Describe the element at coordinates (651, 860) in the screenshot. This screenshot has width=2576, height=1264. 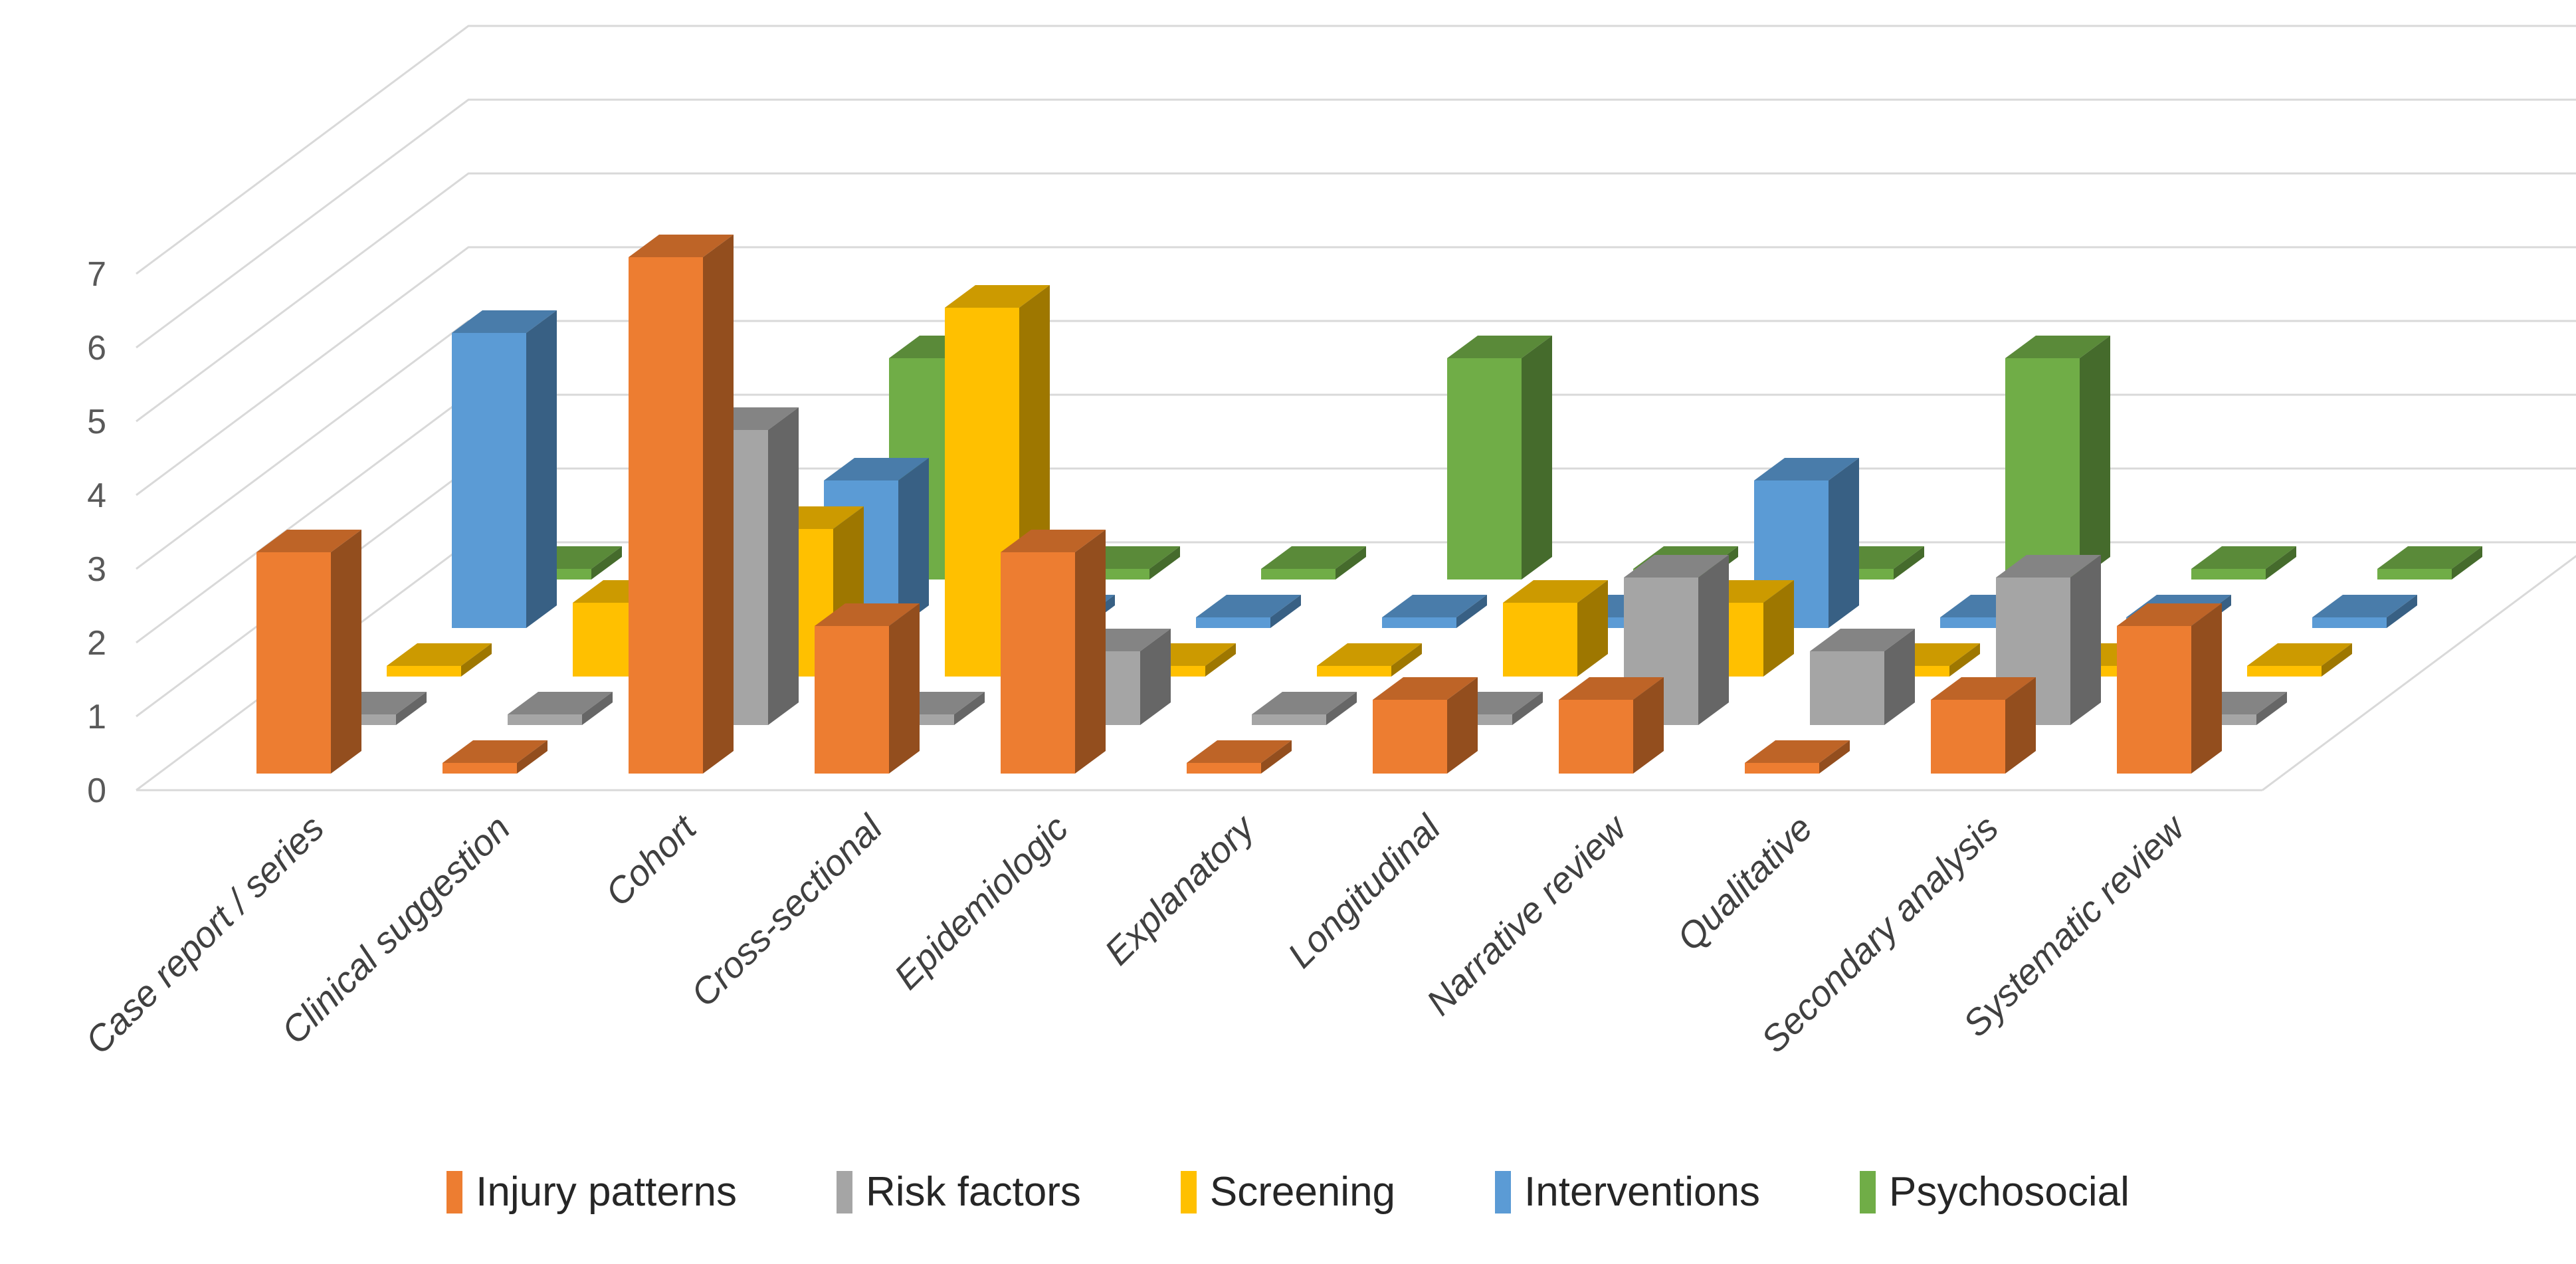
I see `x-category-label-2: Cohort` at that location.